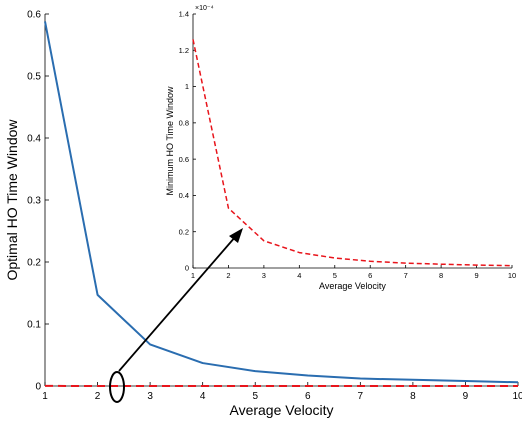 The image size is (522, 424). I want to click on annotations, so click(176, 315).